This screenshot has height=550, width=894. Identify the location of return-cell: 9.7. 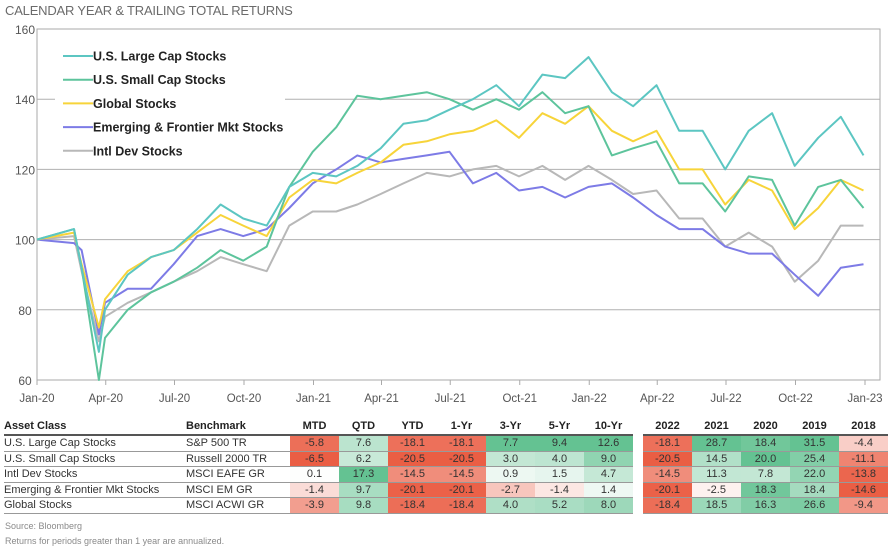
(363, 490).